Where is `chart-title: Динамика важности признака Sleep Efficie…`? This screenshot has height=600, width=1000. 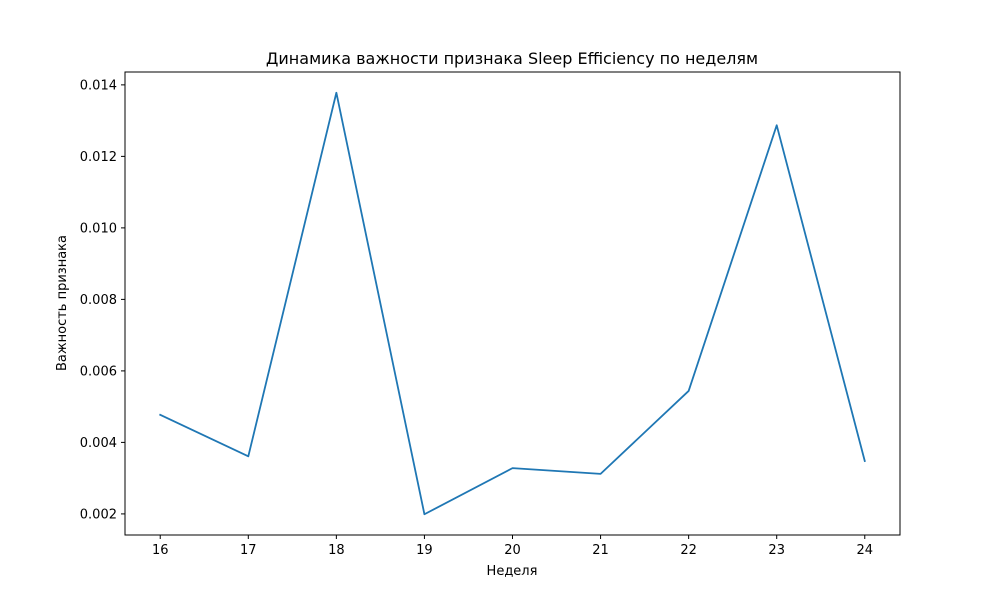 chart-title: Динамика важности признака Sleep Efficie… is located at coordinates (512, 58).